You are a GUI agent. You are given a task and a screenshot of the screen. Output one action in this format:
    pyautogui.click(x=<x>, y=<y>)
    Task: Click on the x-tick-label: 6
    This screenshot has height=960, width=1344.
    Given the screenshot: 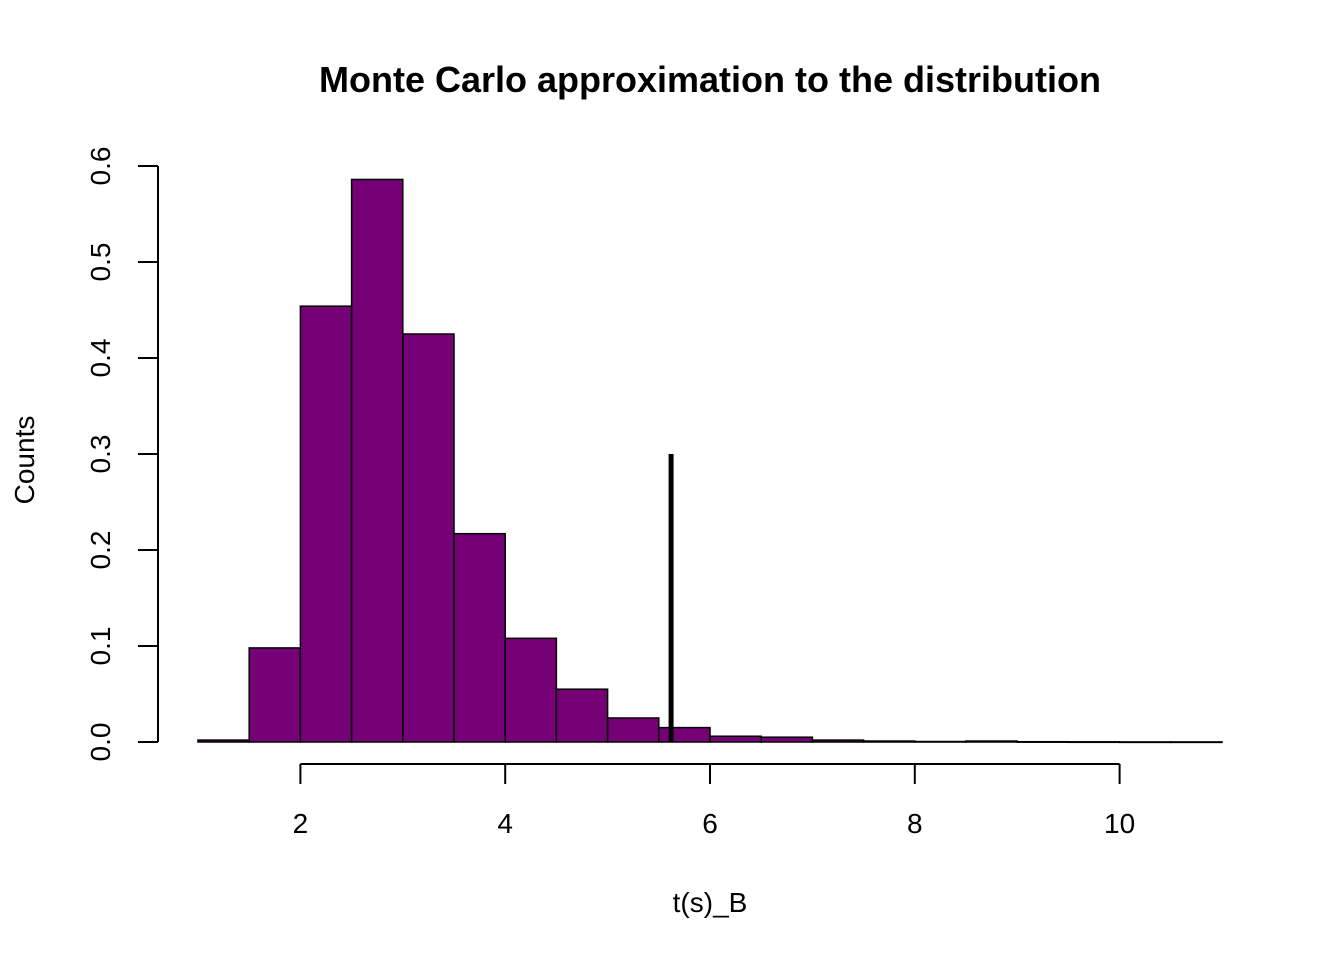 What is the action you would take?
    pyautogui.click(x=710, y=823)
    